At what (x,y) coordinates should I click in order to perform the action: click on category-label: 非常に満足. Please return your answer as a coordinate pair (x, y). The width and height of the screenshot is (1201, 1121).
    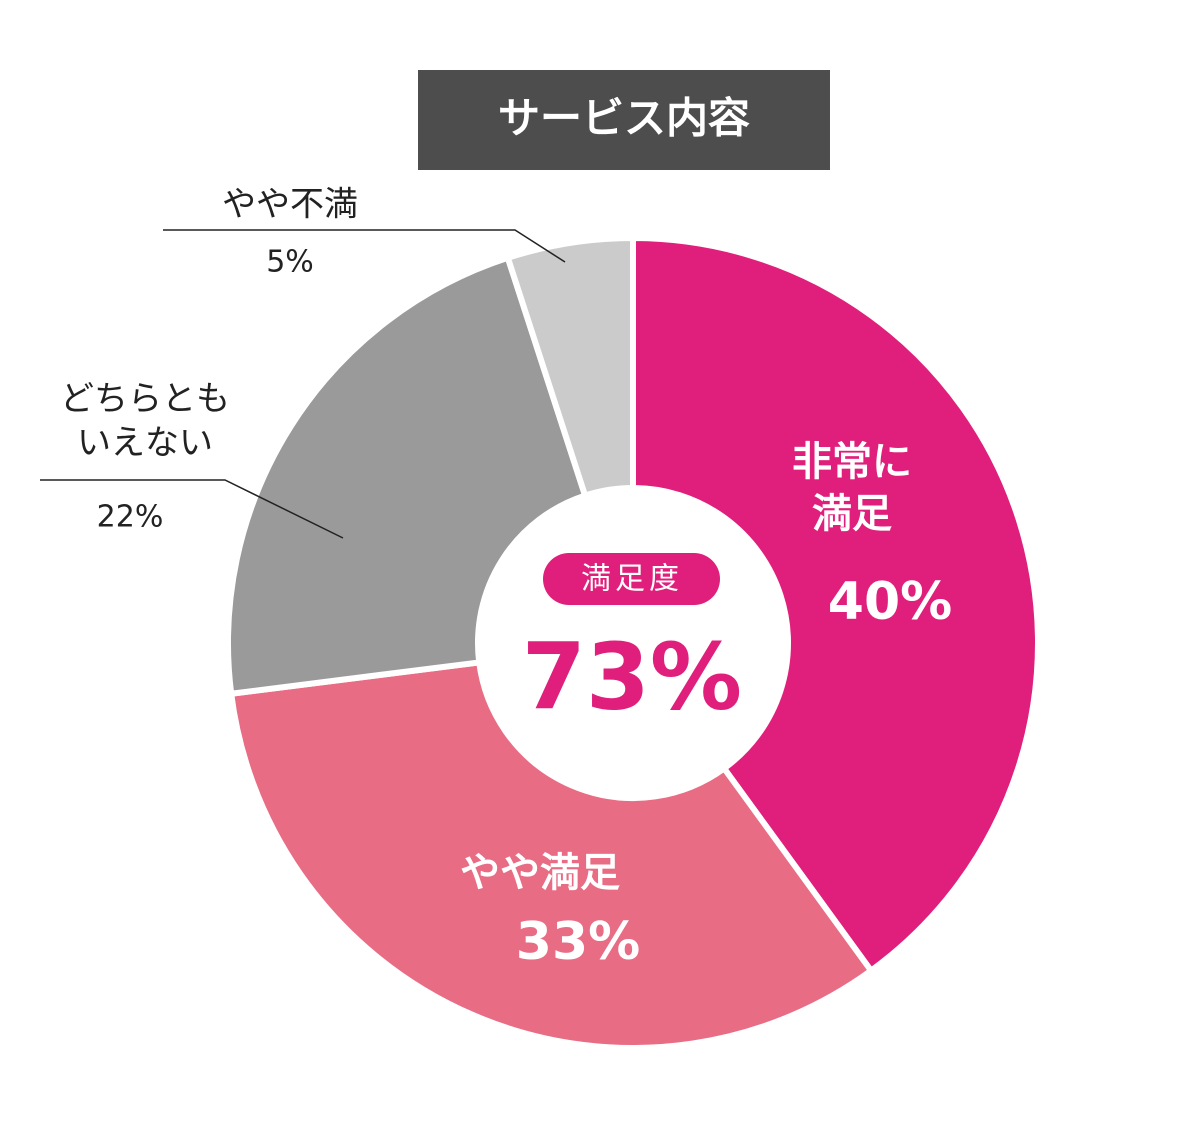
    Looking at the image, I should click on (852, 488).